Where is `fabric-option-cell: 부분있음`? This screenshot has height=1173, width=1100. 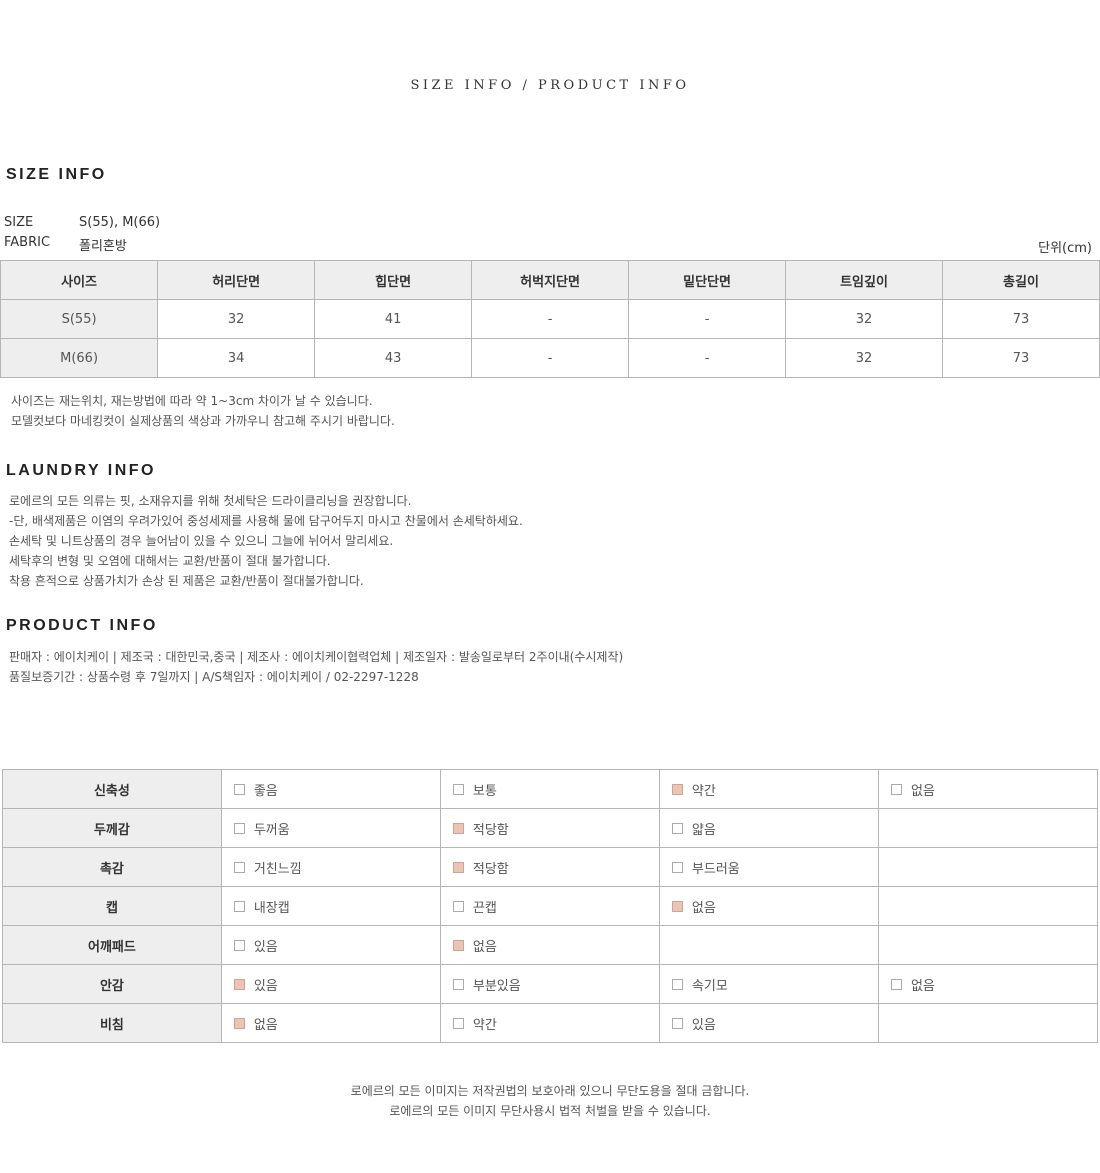
fabric-option-cell: 부분있음 is located at coordinates (549, 984).